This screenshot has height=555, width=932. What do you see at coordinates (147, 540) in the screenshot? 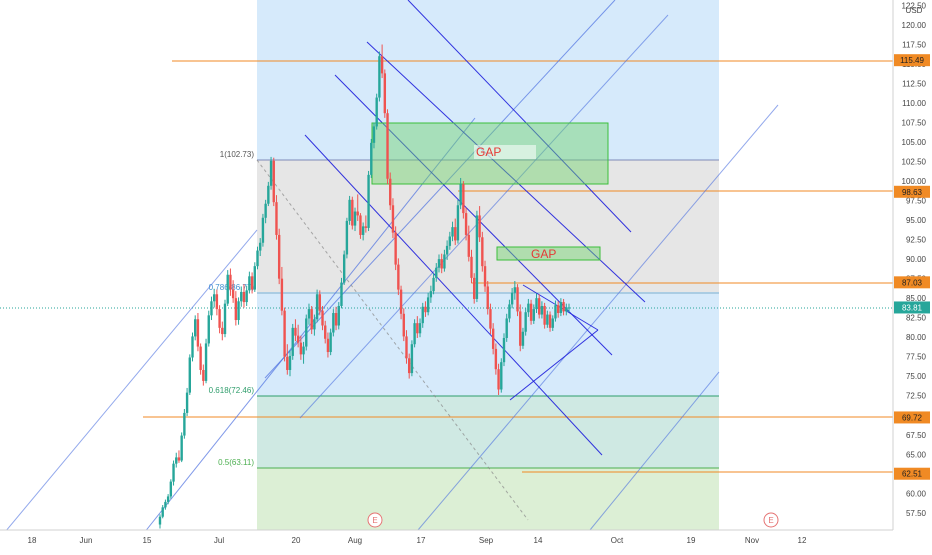
I see `time-tick-label: 15` at bounding box center [147, 540].